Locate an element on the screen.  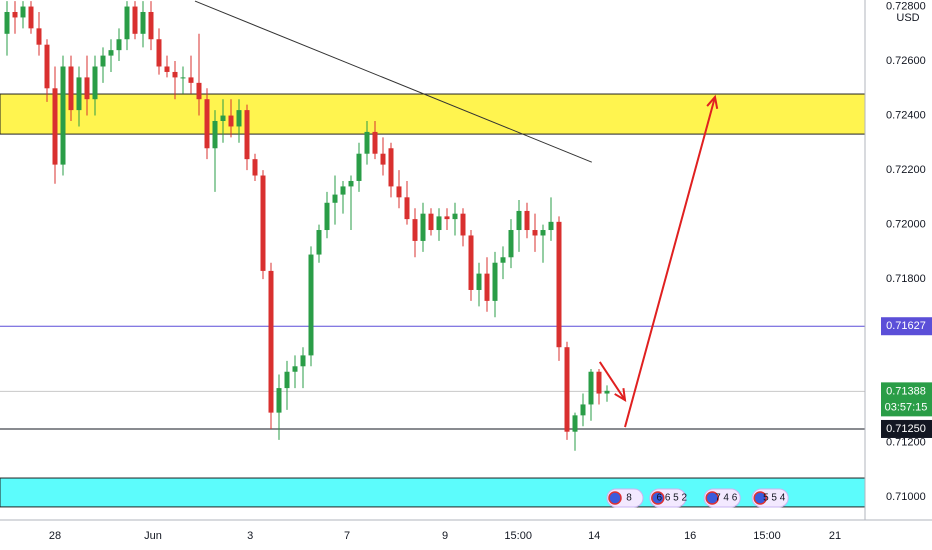
y-tick-label: 0.72600 is located at coordinates (906, 61).